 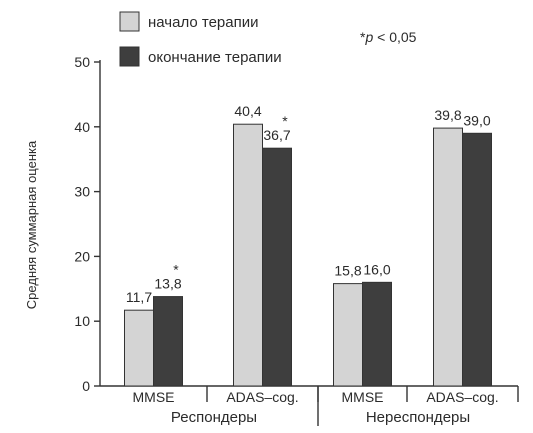 What do you see at coordinates (129, 21) in the screenshot?
I see `legend-swatch-start` at bounding box center [129, 21].